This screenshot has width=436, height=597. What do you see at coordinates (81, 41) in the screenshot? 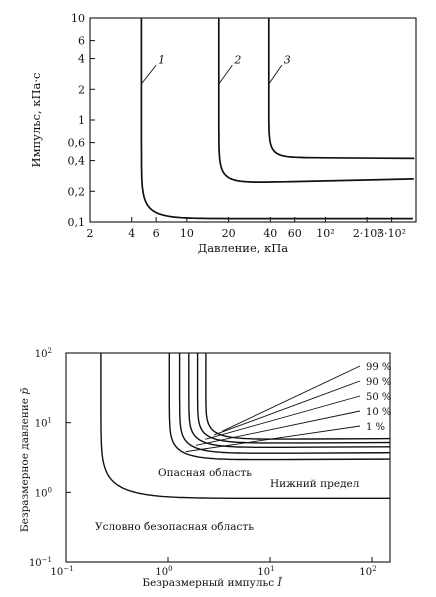
I see `top-y-tick-label: 6` at bounding box center [81, 41].